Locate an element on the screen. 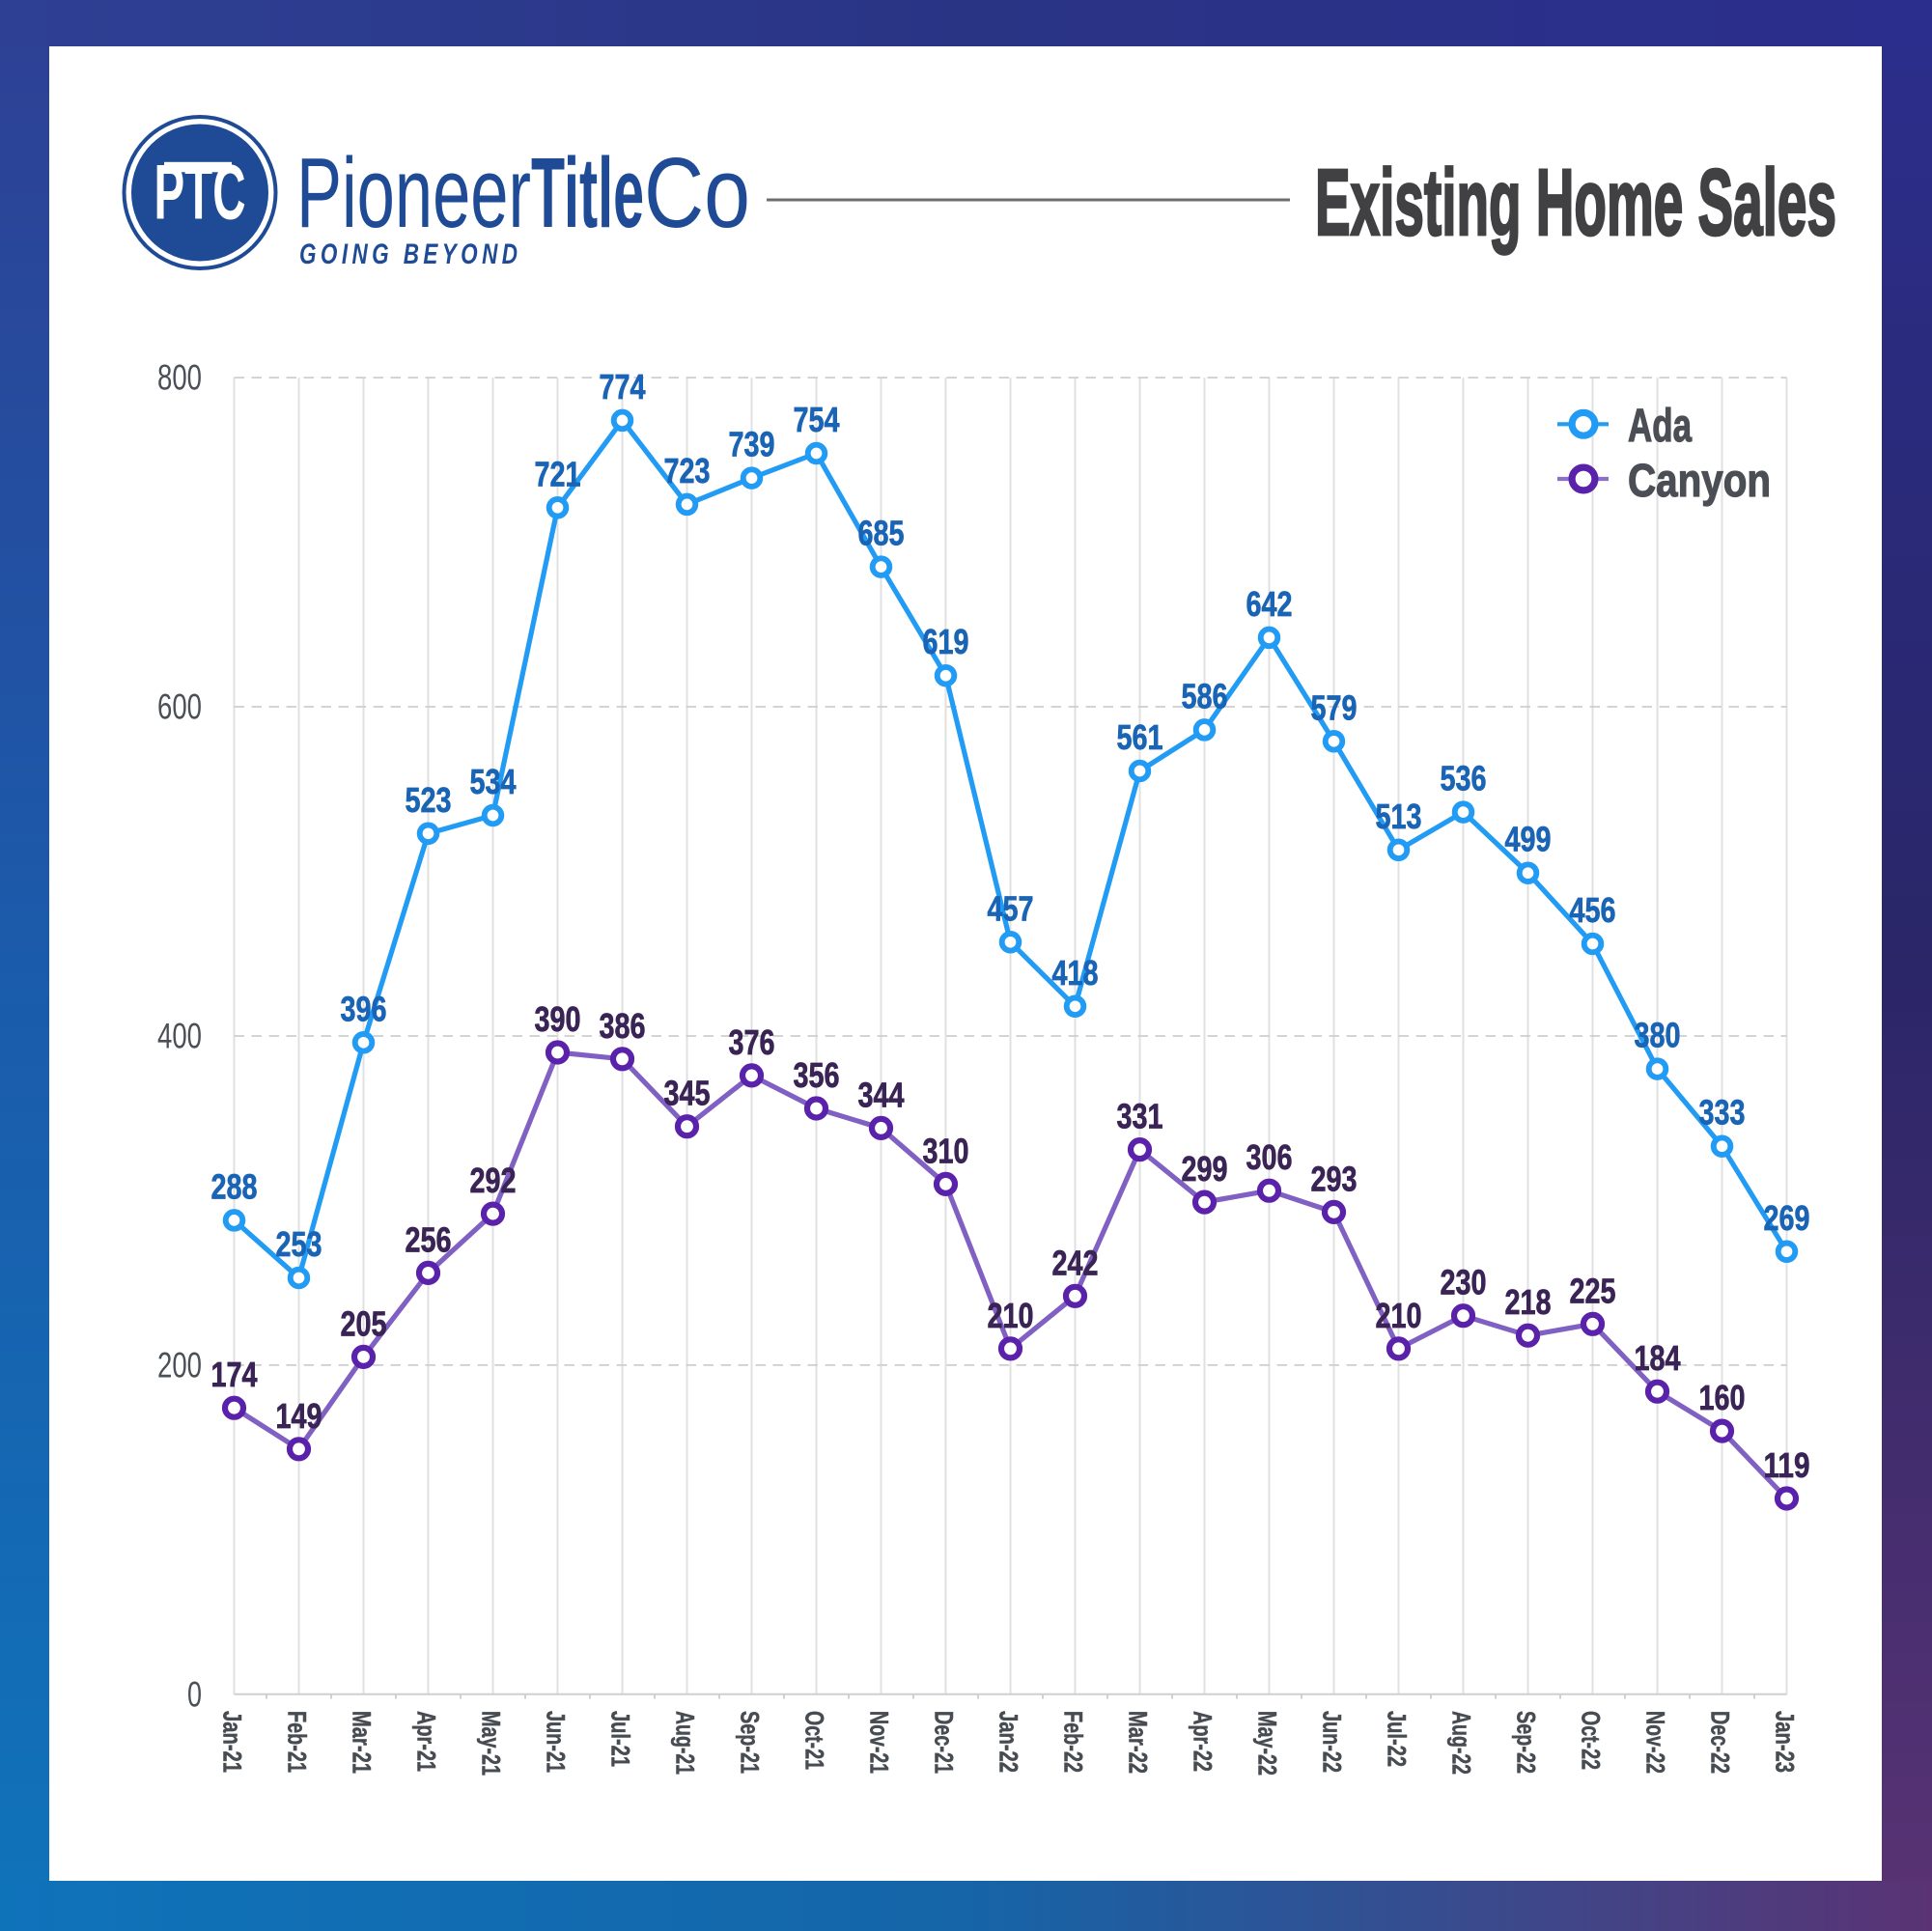 Image resolution: width=1932 pixels, height=1931 pixels. svg-text: Sep-22 is located at coordinates (1527, 1742).